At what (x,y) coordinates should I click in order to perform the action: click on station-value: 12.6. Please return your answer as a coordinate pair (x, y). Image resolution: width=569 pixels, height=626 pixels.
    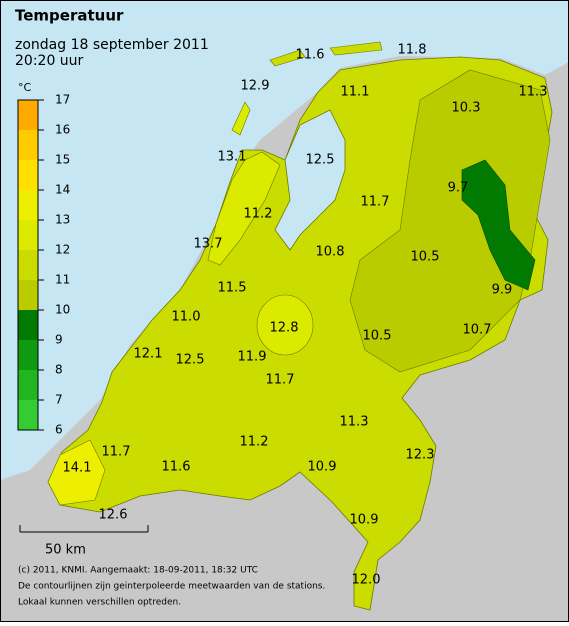
    Looking at the image, I should click on (113, 515).